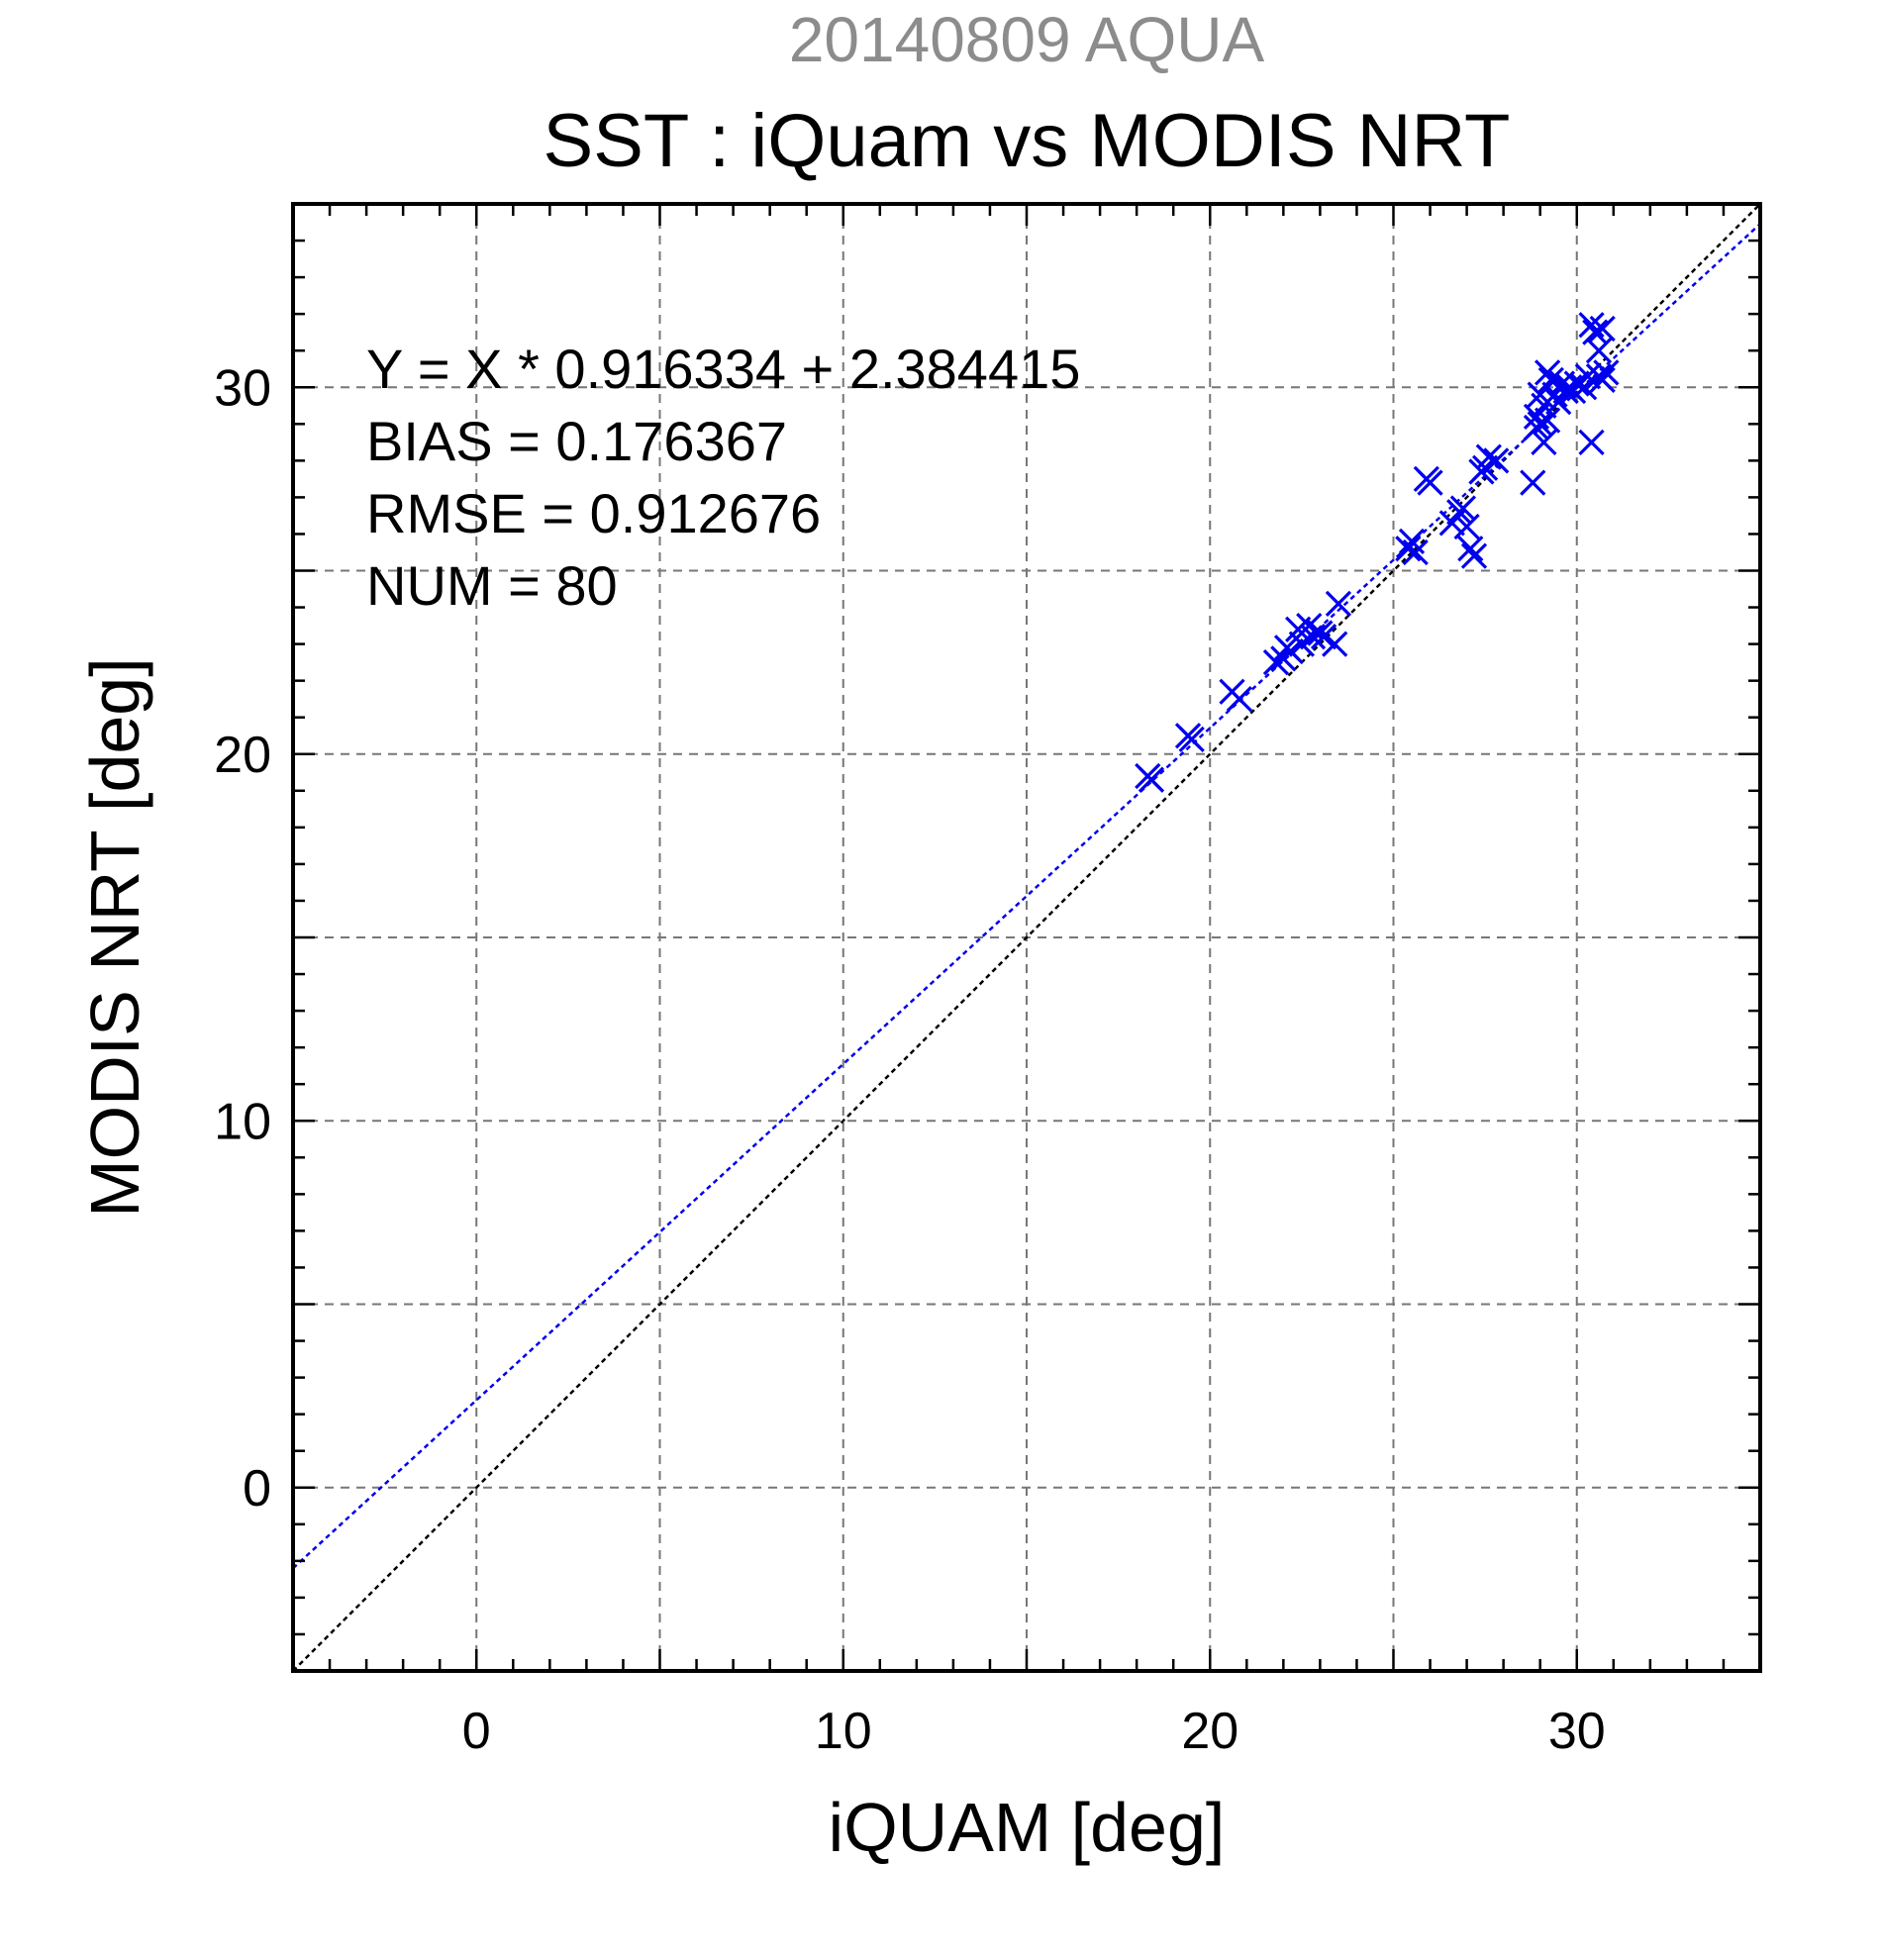 The width and height of the screenshot is (1881, 1960). What do you see at coordinates (1027, 141) in the screenshot?
I see `chart-title: SST : iQuam vs MODIS NRT` at bounding box center [1027, 141].